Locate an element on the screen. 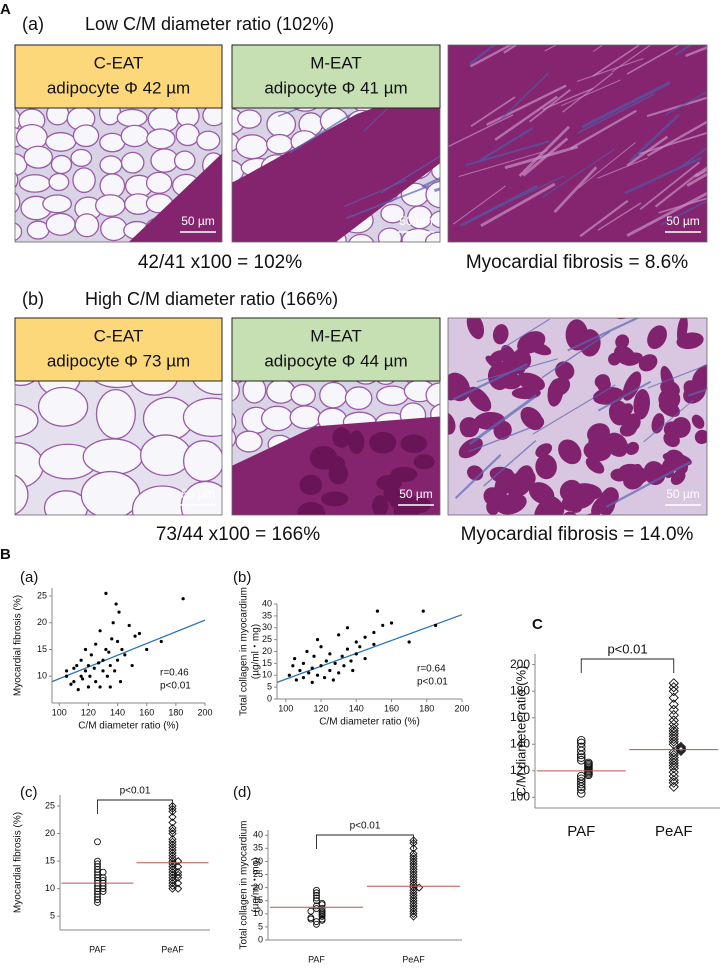 This screenshot has height=977, width=722. micrograph is located at coordinates (577, 143).